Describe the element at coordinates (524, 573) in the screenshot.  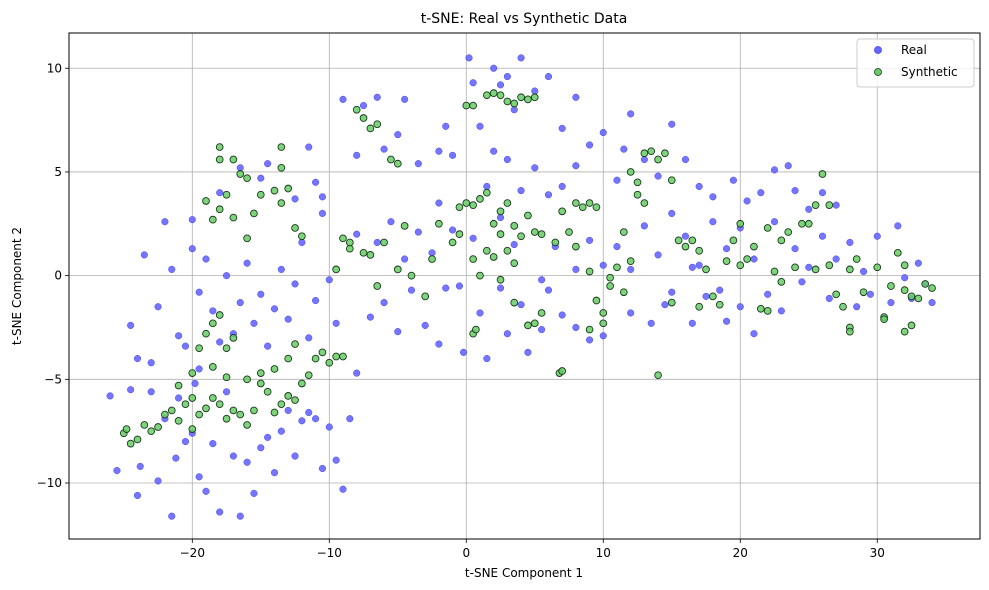
I see `x-axis-label: t-SNE Component 1` at that location.